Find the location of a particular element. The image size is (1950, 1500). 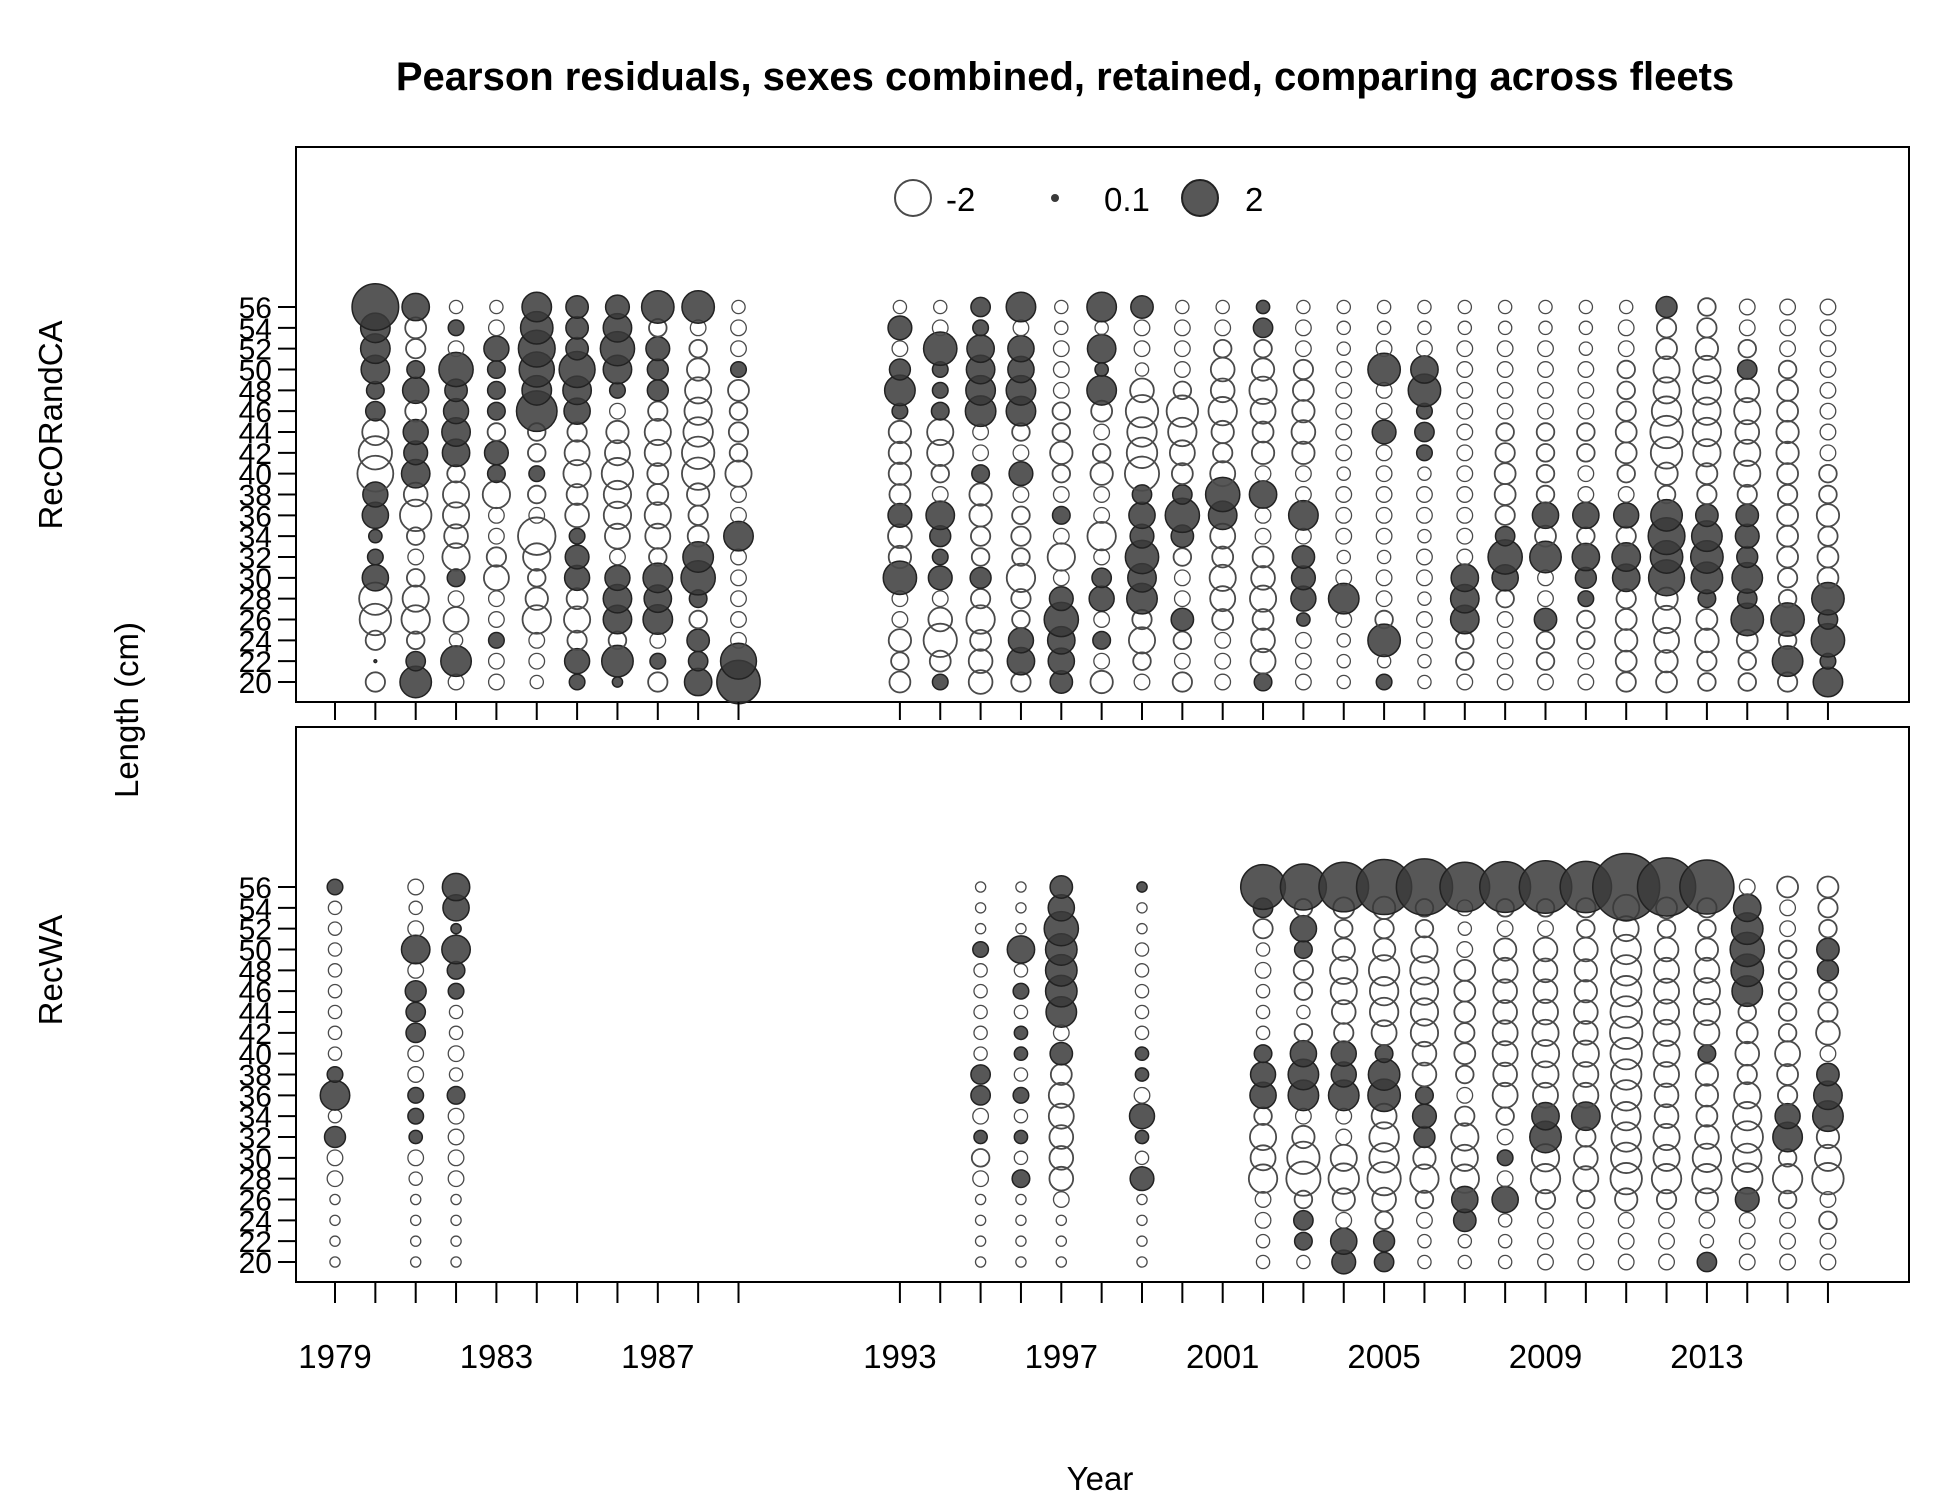

x-tick-label: 2005 is located at coordinates (1383, 1356).